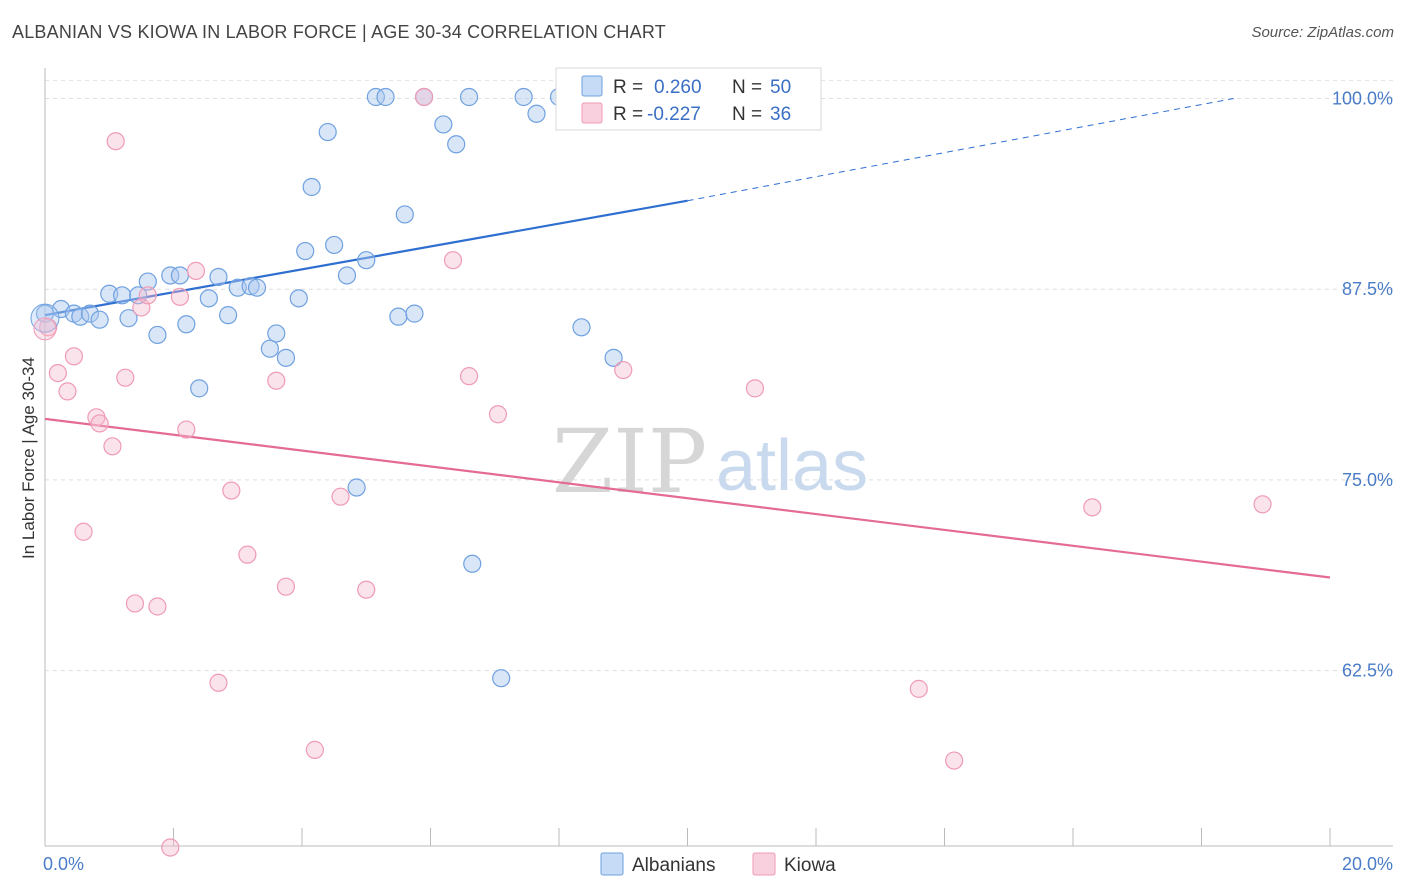 This screenshot has width=1406, height=892. I want to click on x-tick-label: 0.0%, so click(63, 864).